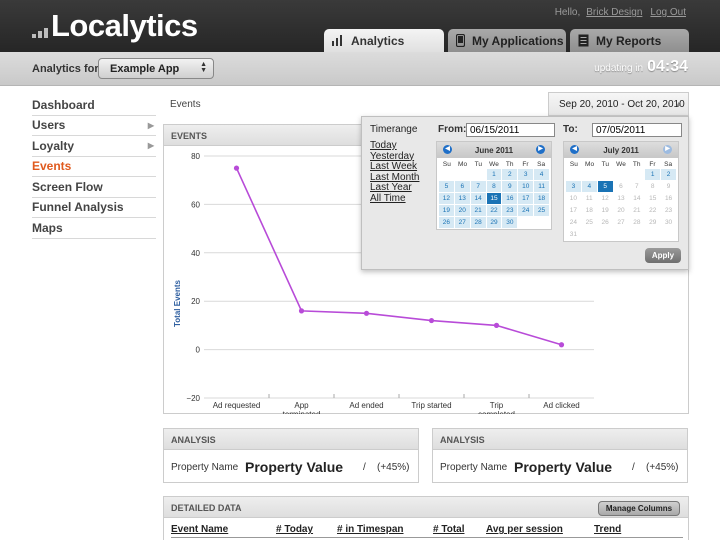 Image resolution: width=720 pixels, height=540 pixels. What do you see at coordinates (668, 12) in the screenshot?
I see `logout-link: Log Out` at bounding box center [668, 12].